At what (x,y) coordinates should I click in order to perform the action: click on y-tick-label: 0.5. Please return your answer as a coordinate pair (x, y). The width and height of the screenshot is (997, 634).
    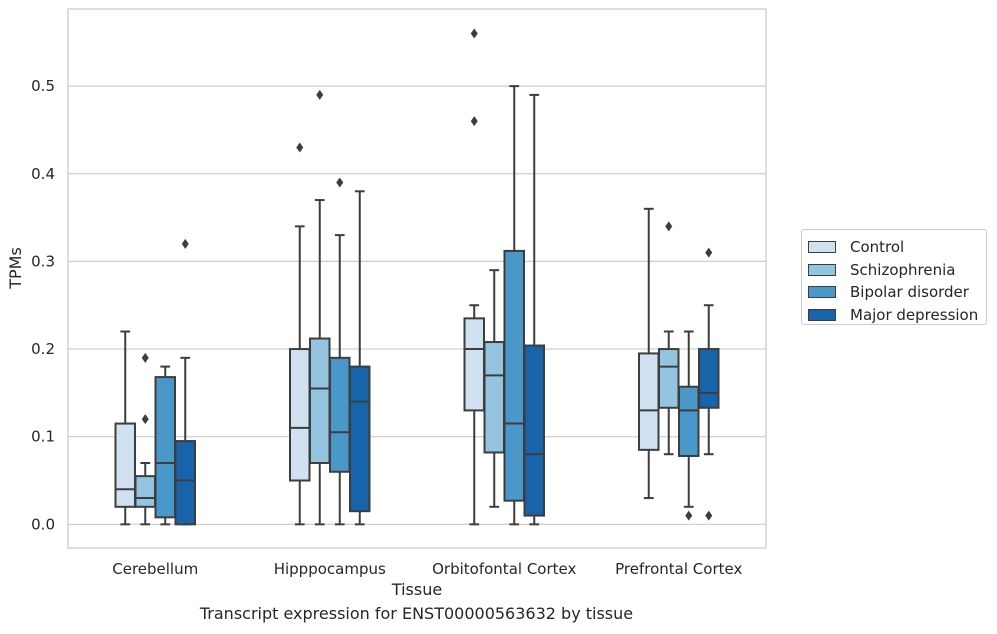
    Looking at the image, I should click on (43, 86).